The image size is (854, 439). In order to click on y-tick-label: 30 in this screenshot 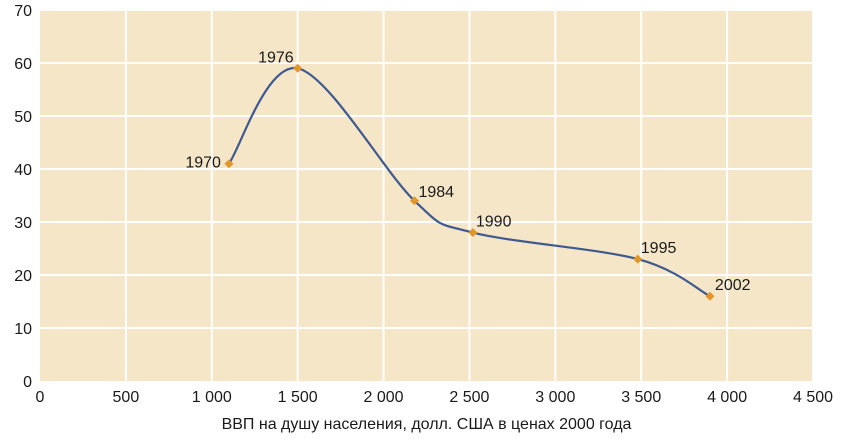, I will do `click(23, 223)`.